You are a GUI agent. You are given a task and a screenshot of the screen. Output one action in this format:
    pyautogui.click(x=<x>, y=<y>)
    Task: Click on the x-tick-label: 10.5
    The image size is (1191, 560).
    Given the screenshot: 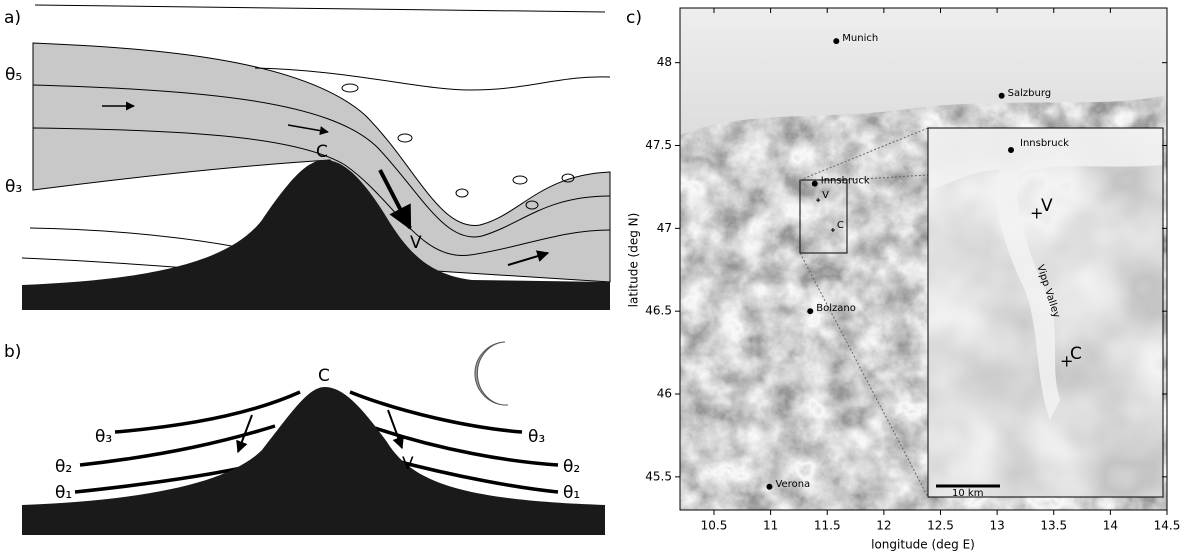 What is the action you would take?
    pyautogui.click(x=714, y=526)
    